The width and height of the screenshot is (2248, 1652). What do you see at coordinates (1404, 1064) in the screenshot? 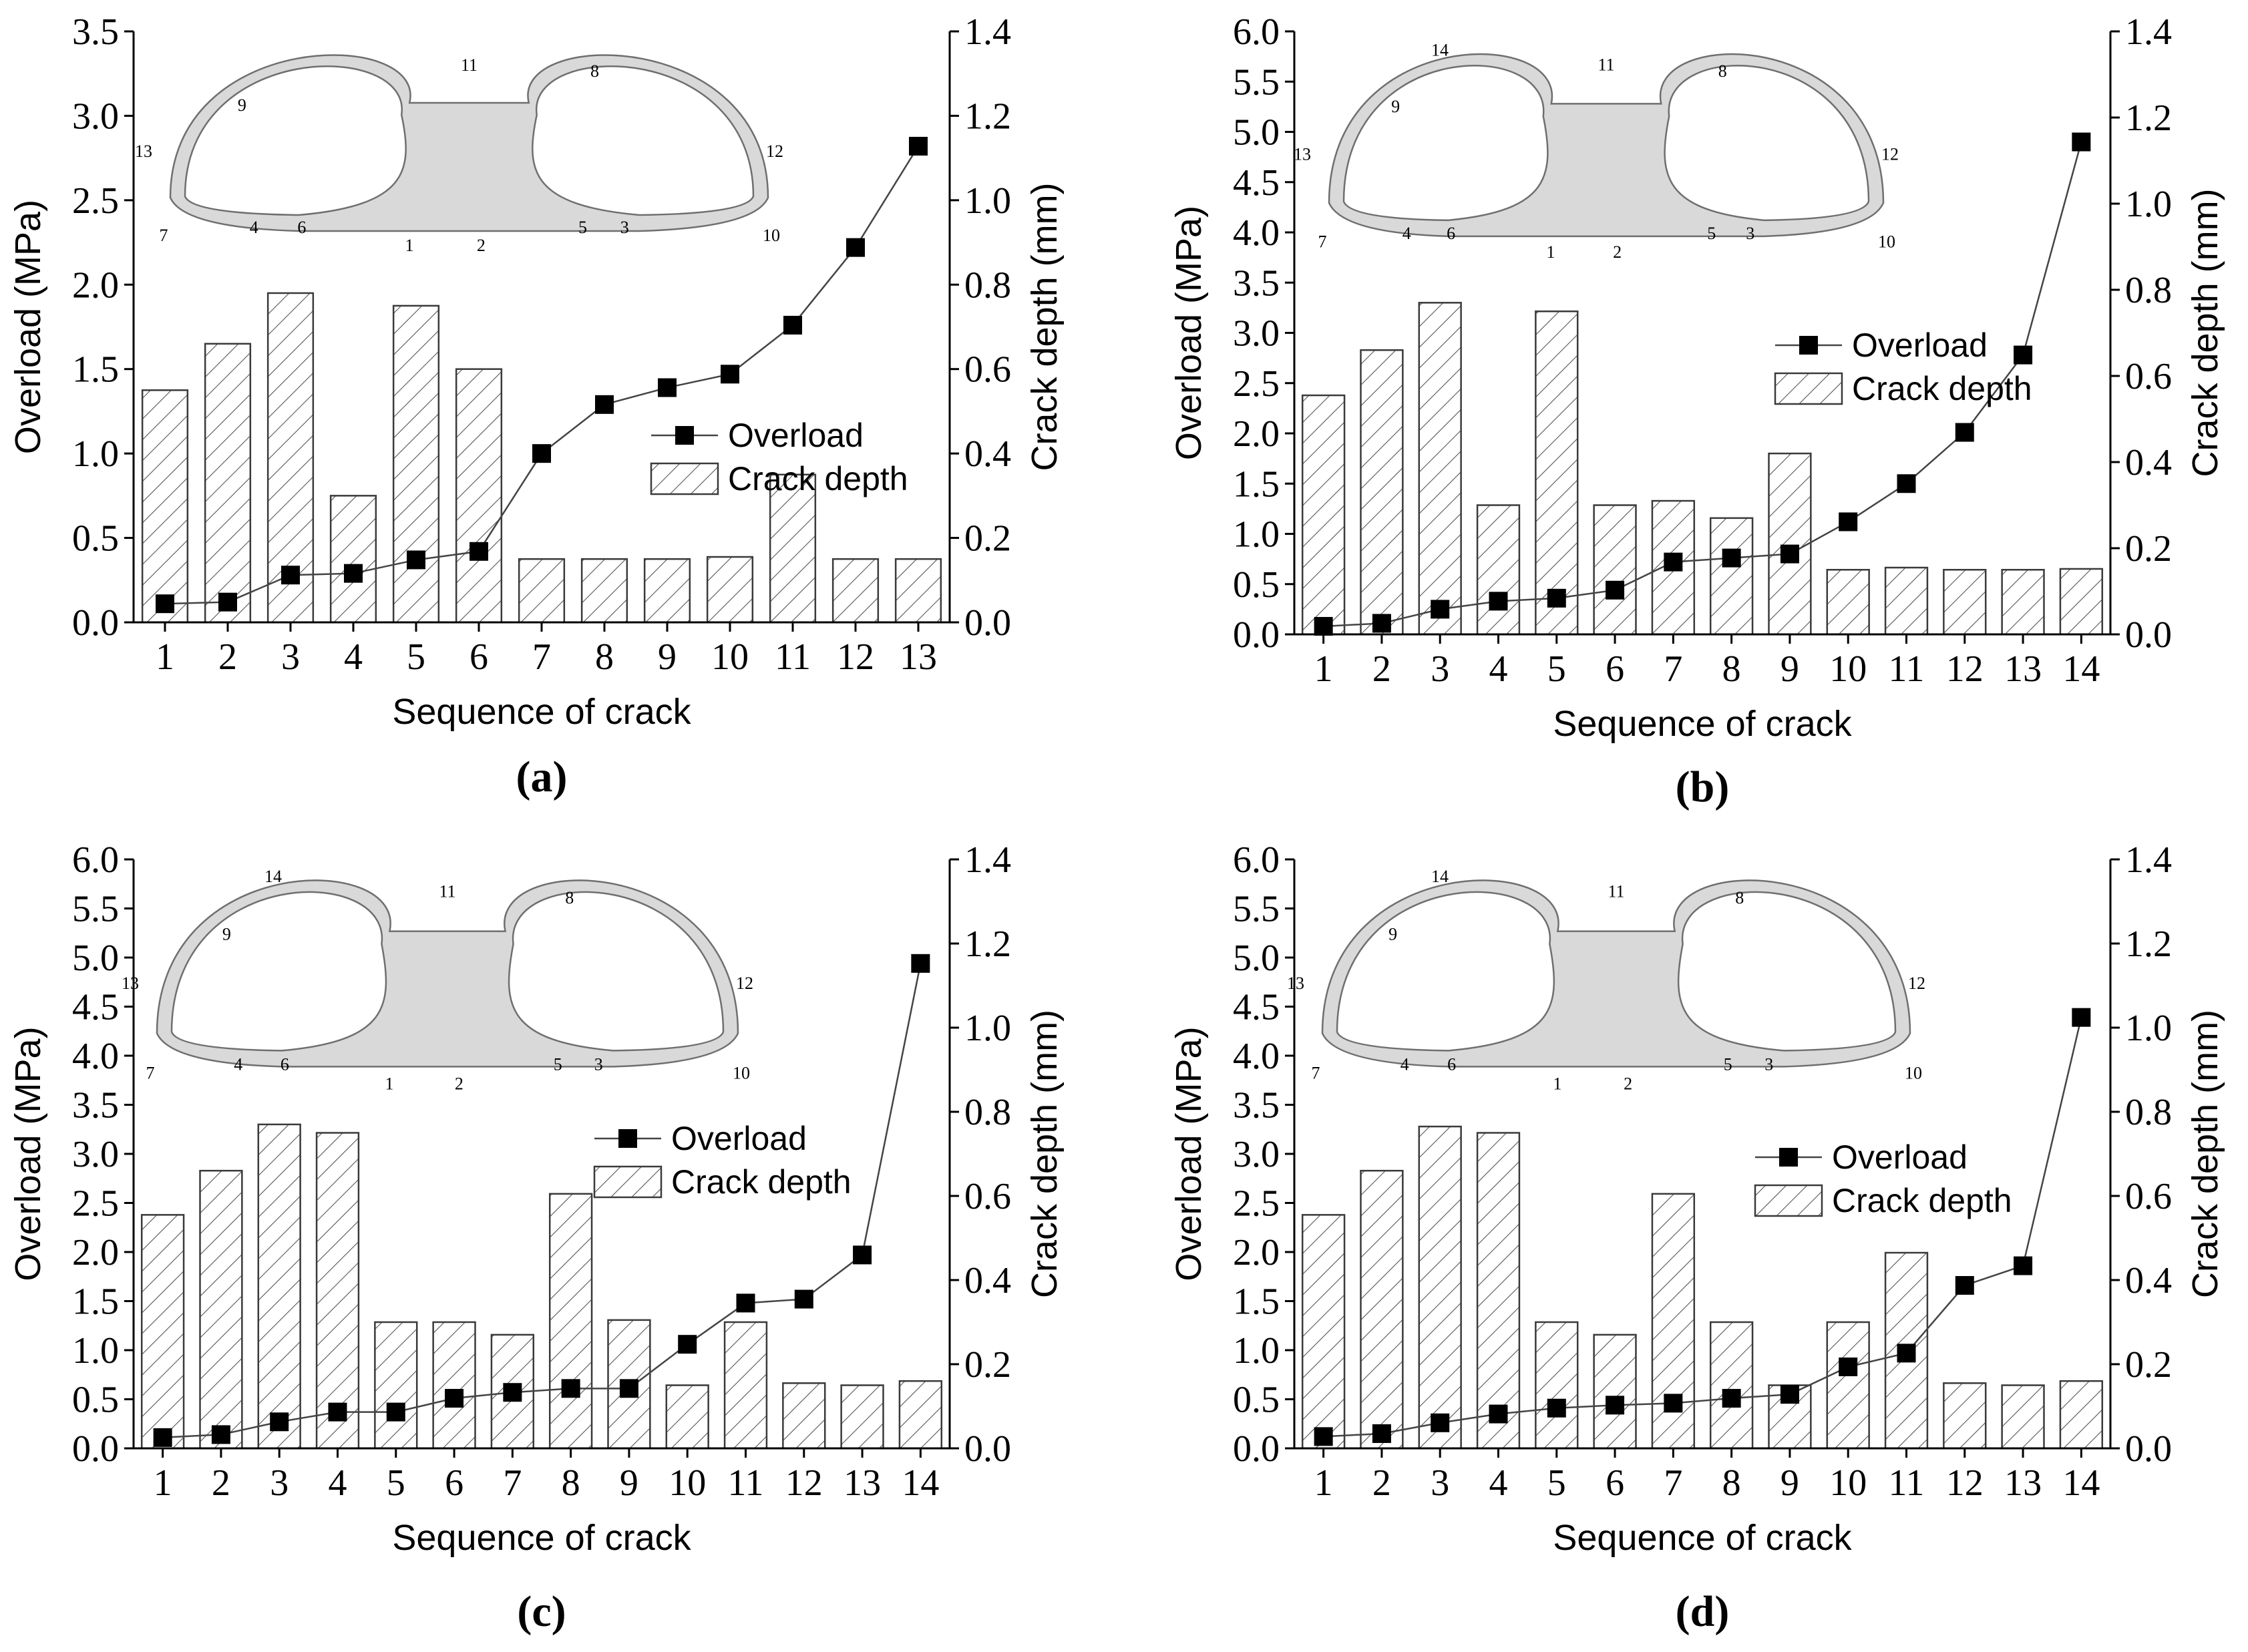
I see `tunnel-crack-label: 4` at bounding box center [1404, 1064].